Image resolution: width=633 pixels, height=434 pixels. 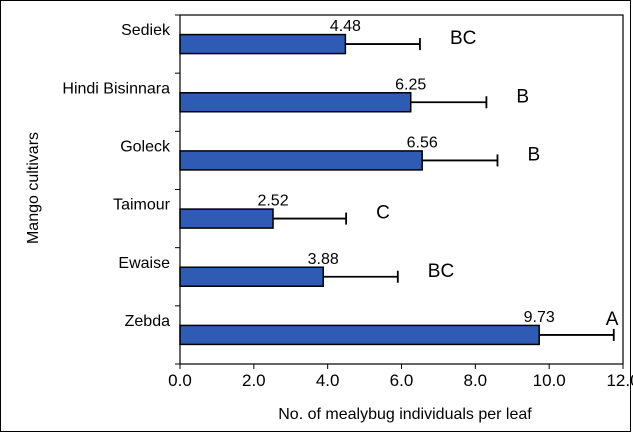 I want to click on category-label: Hindi Bisinnara, so click(x=116, y=88).